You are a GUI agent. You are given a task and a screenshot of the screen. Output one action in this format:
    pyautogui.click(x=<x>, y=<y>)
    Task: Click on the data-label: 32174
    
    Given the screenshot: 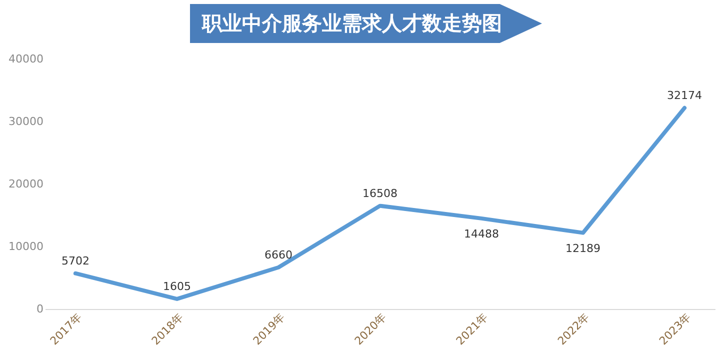 What is the action you would take?
    pyautogui.click(x=684, y=95)
    